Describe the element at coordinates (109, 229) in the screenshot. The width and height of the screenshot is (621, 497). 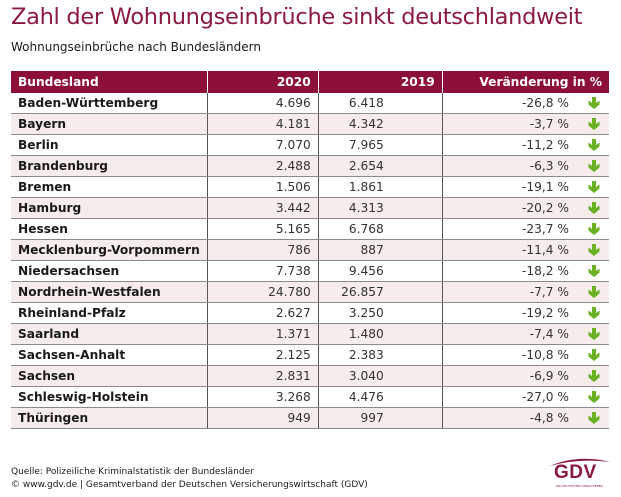
I see `cell-bundesland: Hessen` at that location.